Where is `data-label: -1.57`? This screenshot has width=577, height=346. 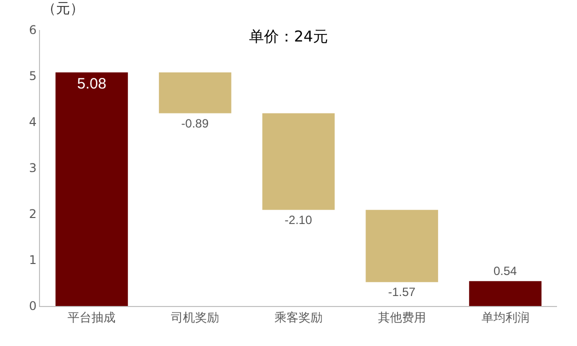
data-label: -1.57 is located at coordinates (402, 292).